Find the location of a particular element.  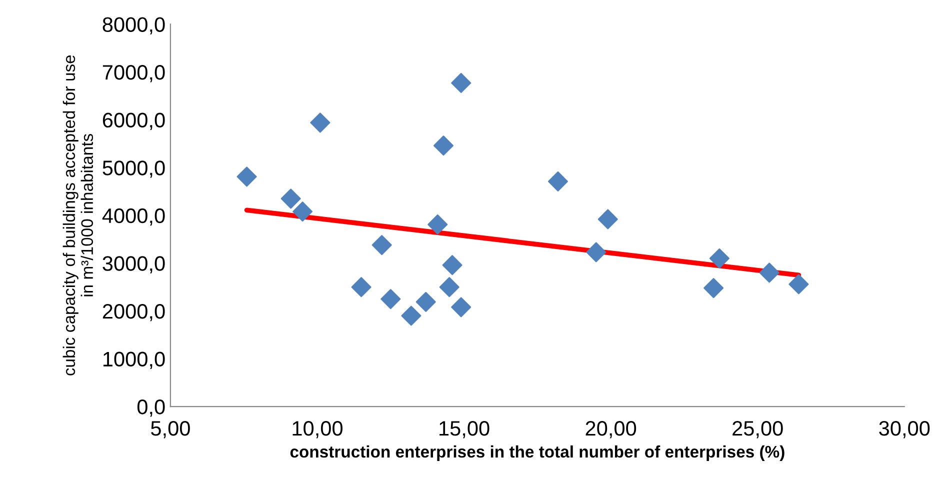

x-tick-label: 5,00 is located at coordinates (170, 429).